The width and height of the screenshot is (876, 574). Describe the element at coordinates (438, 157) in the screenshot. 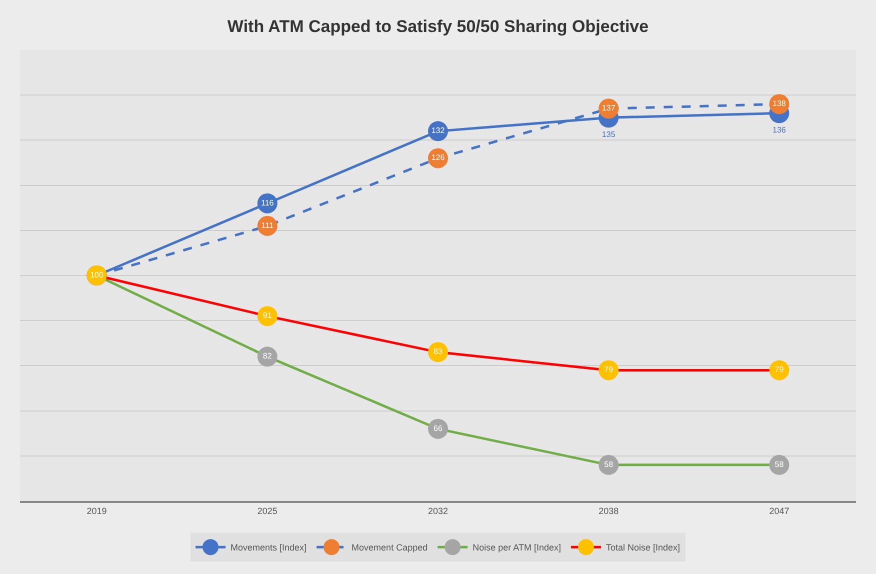

I see `data-label: 126` at that location.